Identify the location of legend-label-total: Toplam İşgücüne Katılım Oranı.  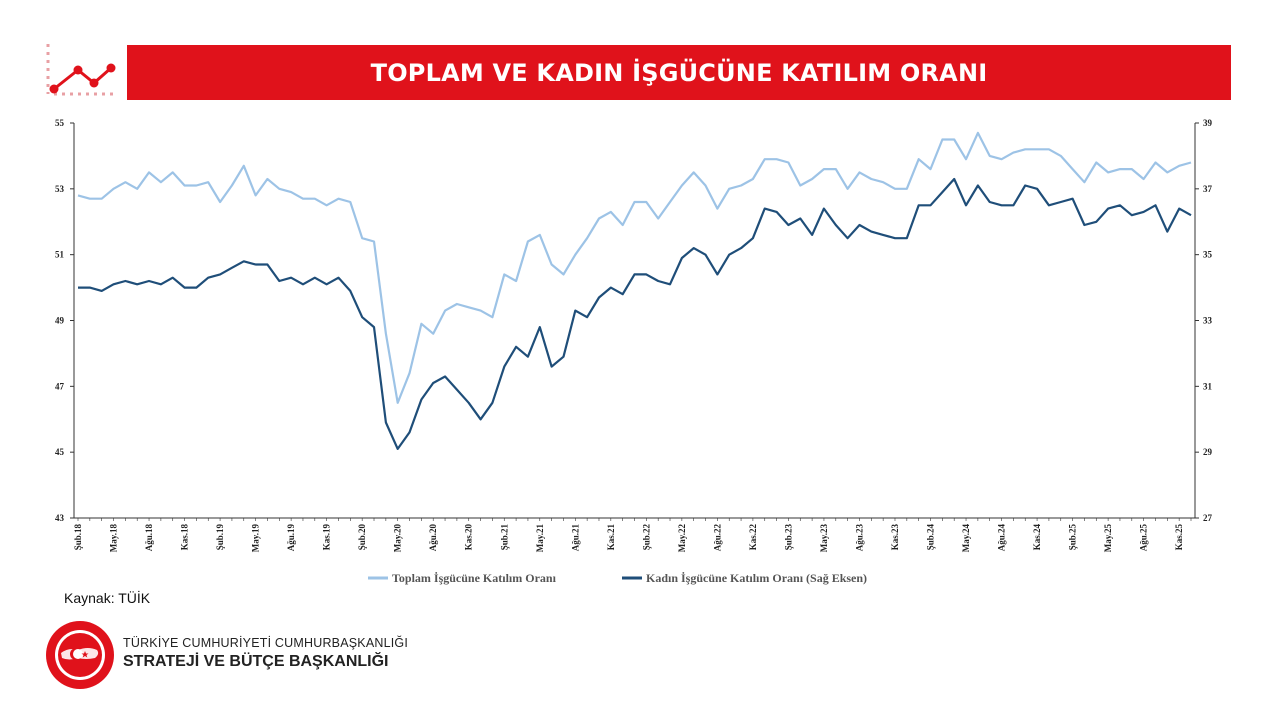
(474, 578).